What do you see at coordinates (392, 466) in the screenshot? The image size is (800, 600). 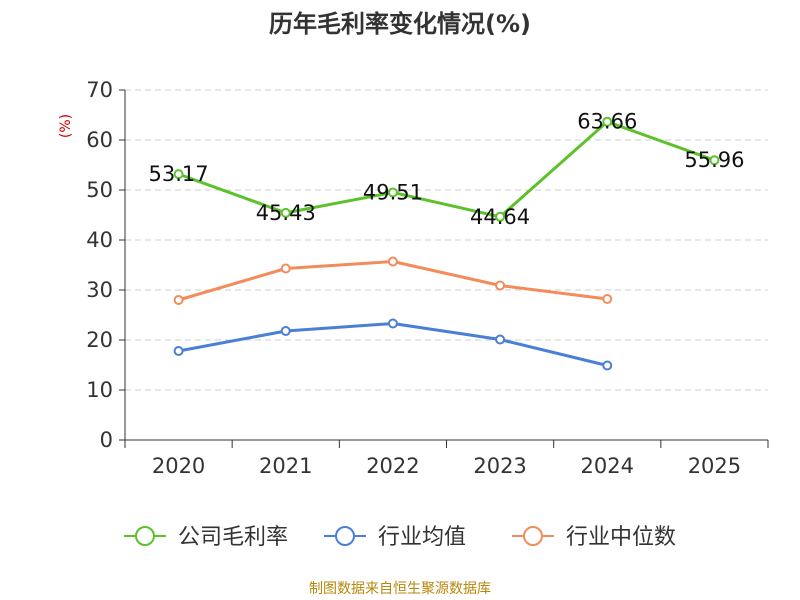 I see `x-tick-label: 2022` at bounding box center [392, 466].